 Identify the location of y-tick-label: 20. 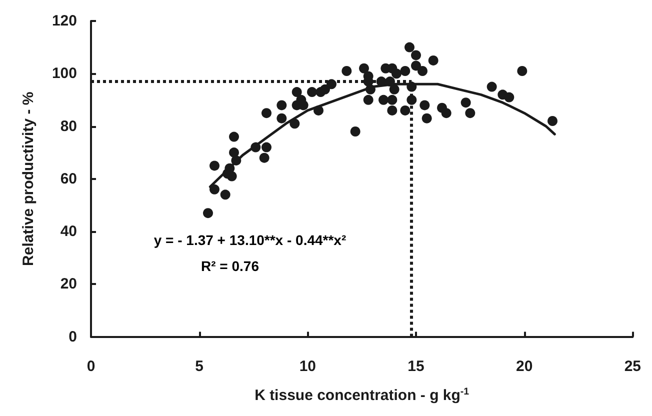
(68, 284).